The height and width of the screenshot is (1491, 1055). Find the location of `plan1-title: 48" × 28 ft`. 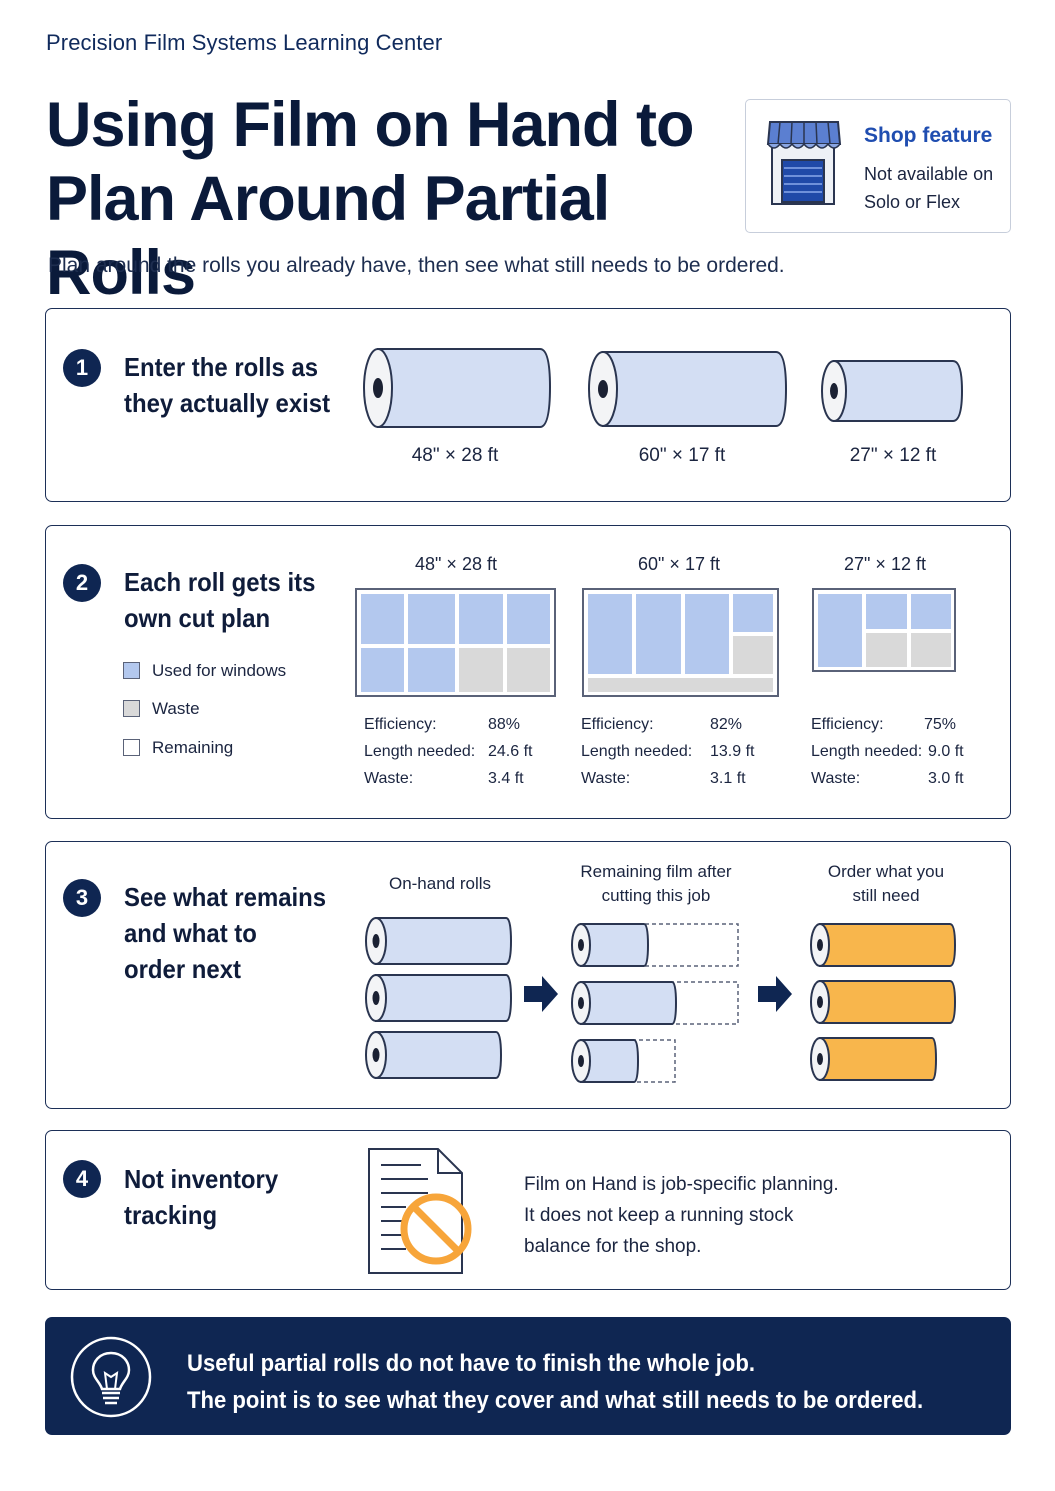

plan1-title: 48" × 28 ft is located at coordinates (456, 564).